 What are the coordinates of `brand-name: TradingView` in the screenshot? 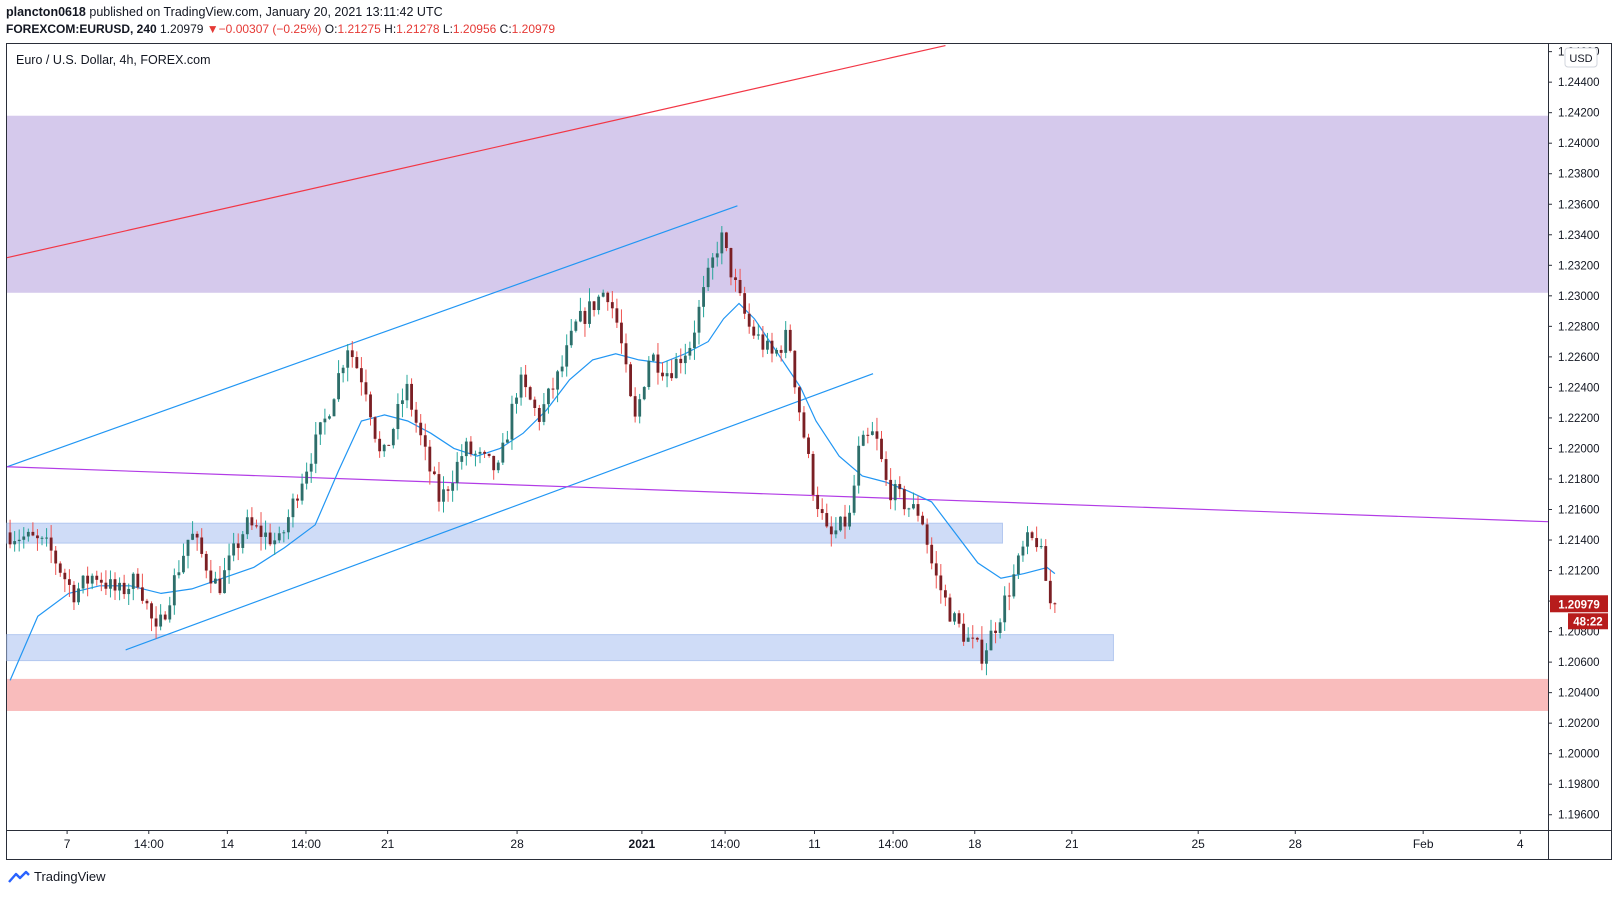 It's located at (70, 876).